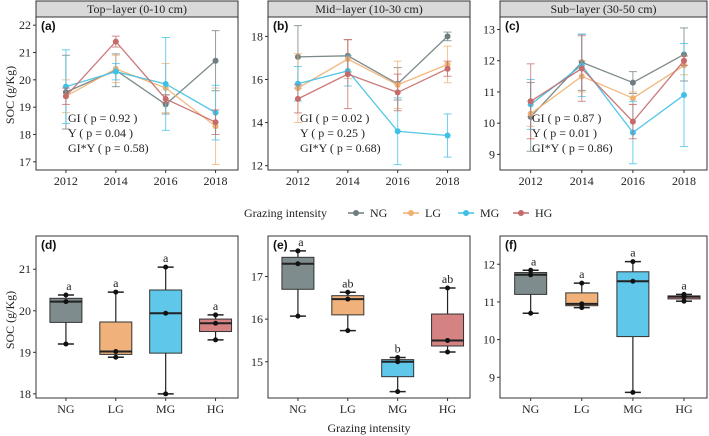 This screenshot has height=436, width=709. Describe the element at coordinates (257, 123) in the screenshot. I see `y-tick-label: 14` at that location.